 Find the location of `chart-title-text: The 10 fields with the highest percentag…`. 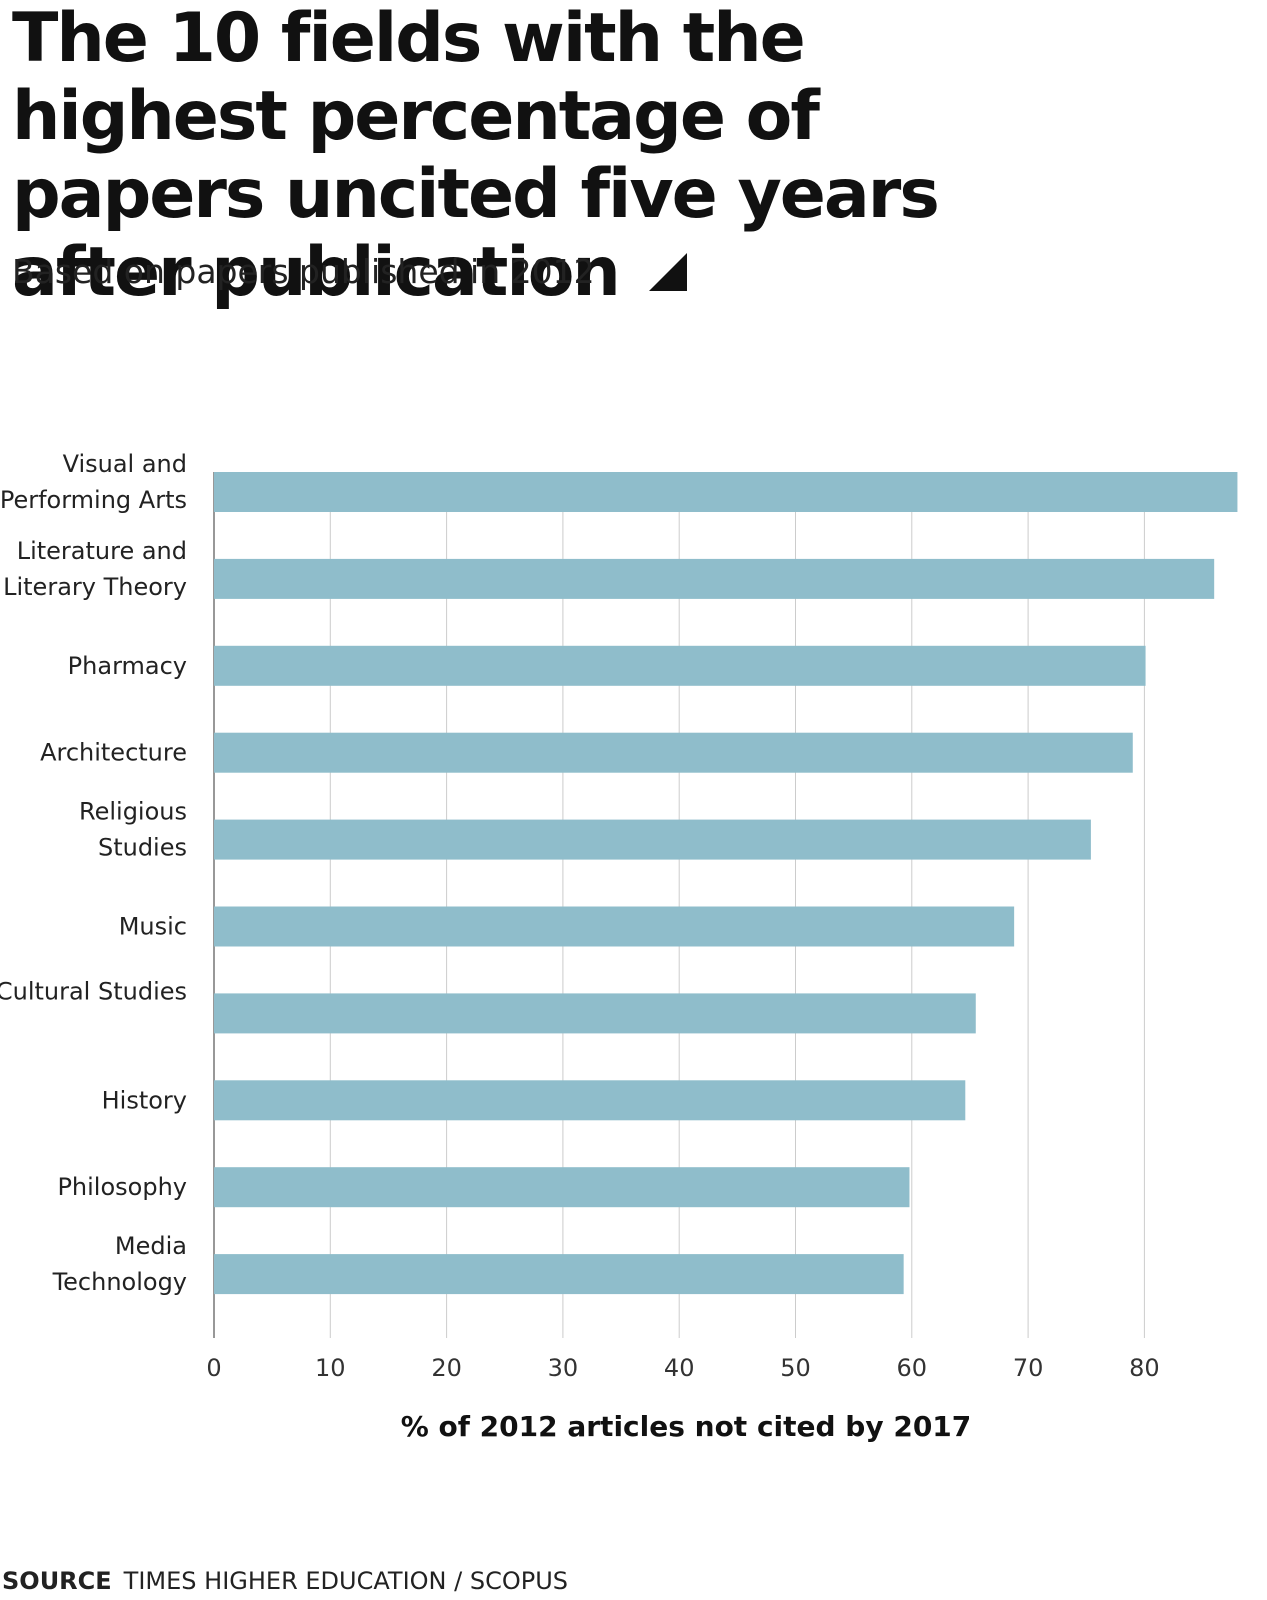

chart-title-text: The 10 fields with the highest percentag… is located at coordinates (476, 156).